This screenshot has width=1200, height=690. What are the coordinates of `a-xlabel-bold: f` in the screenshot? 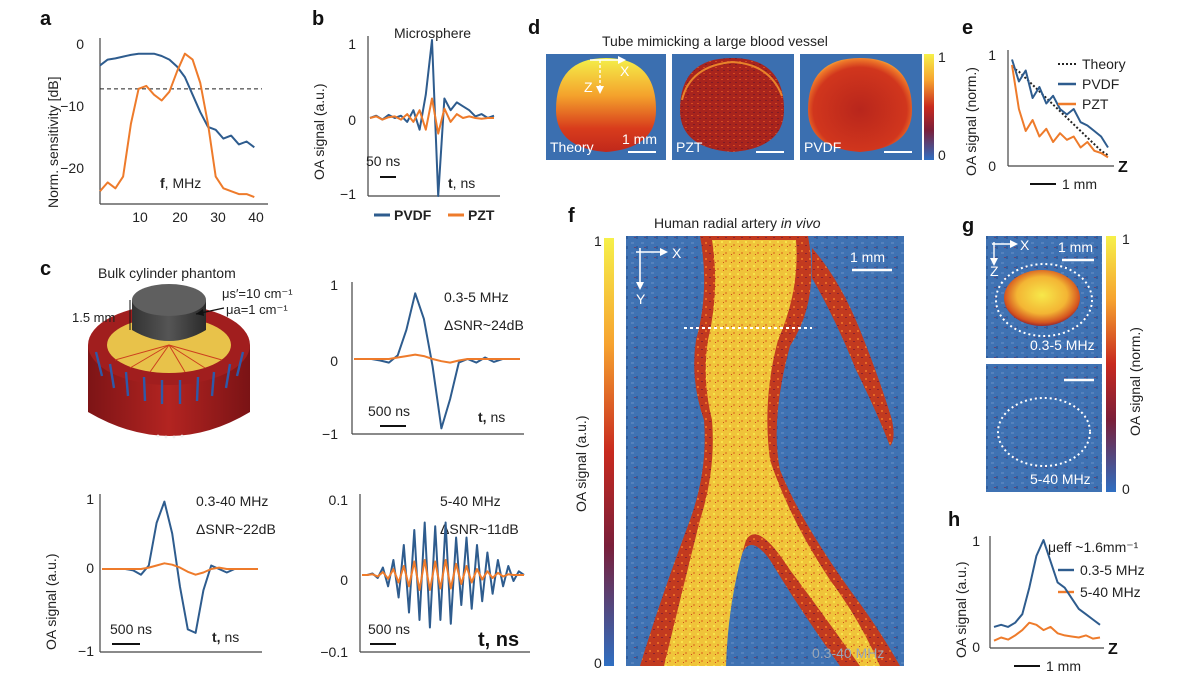 It's located at (162, 183).